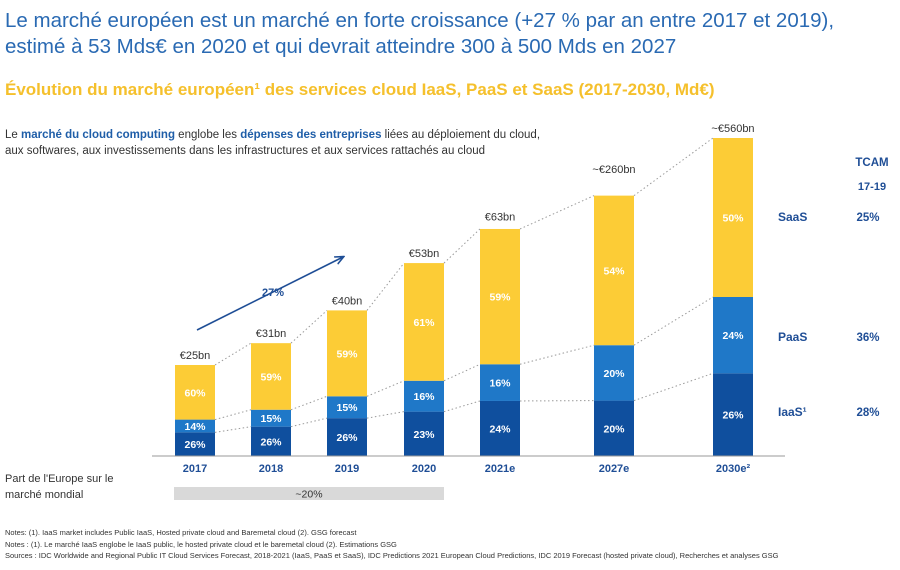 Image resolution: width=900 pixels, height=570 pixels. What do you see at coordinates (792, 217) in the screenshot?
I see `legend-saas: SaaS` at bounding box center [792, 217].